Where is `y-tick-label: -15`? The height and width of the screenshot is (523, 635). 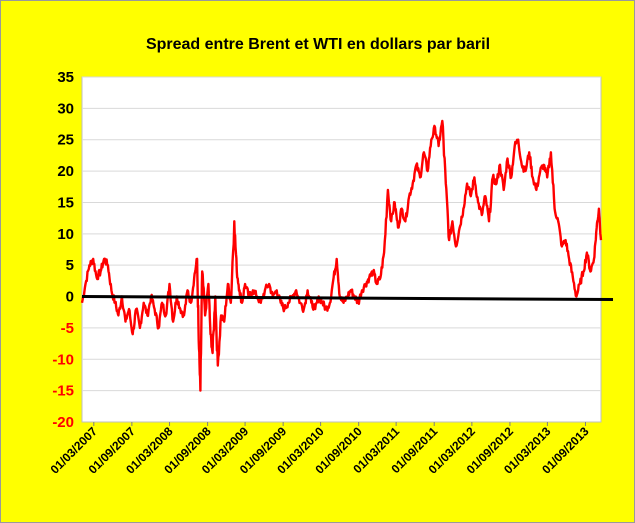 y-tick-label: -15 is located at coordinates (63, 391).